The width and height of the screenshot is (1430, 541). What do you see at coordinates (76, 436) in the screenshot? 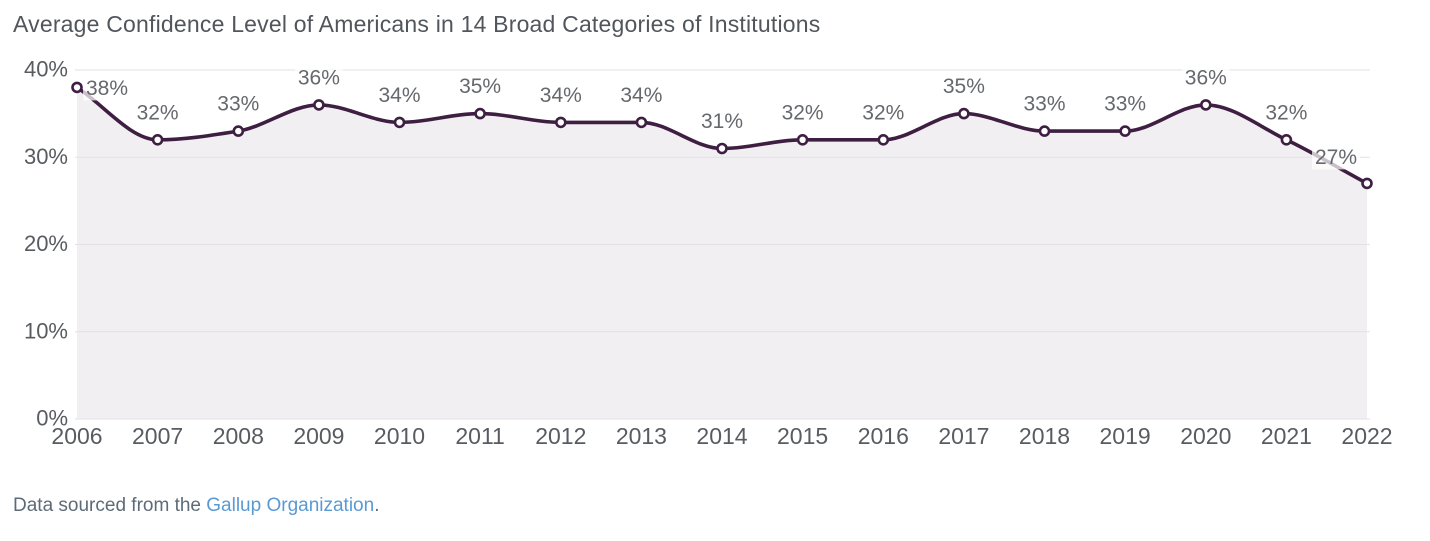
I see `x-axis-tick-label: 2006` at bounding box center [76, 436].